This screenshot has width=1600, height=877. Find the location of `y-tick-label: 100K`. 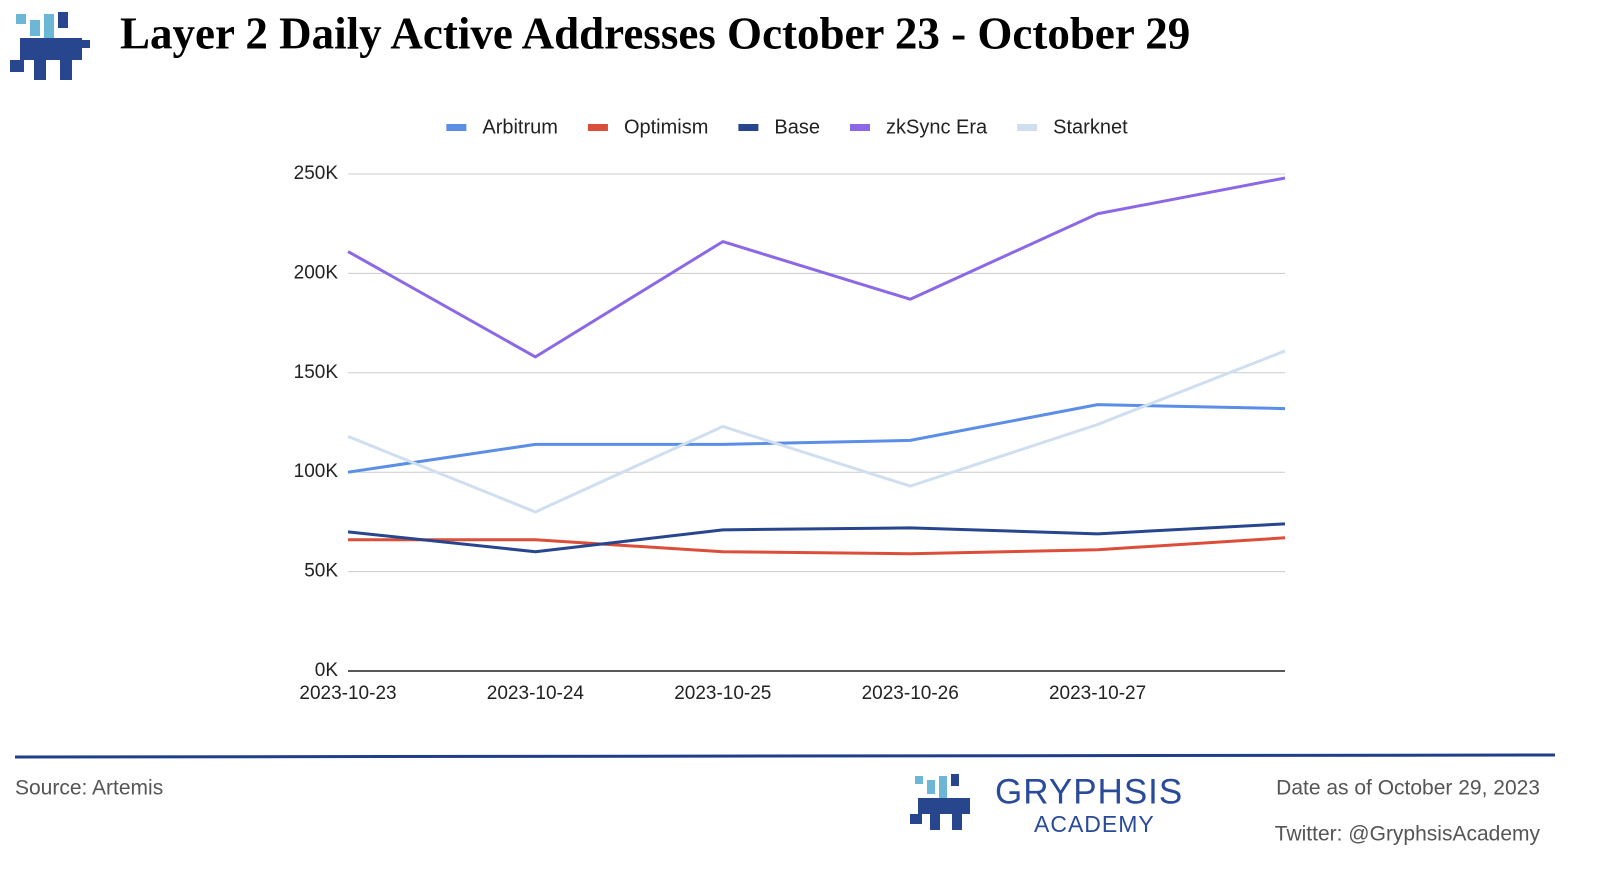

y-tick-label: 100K is located at coordinates (316, 471).